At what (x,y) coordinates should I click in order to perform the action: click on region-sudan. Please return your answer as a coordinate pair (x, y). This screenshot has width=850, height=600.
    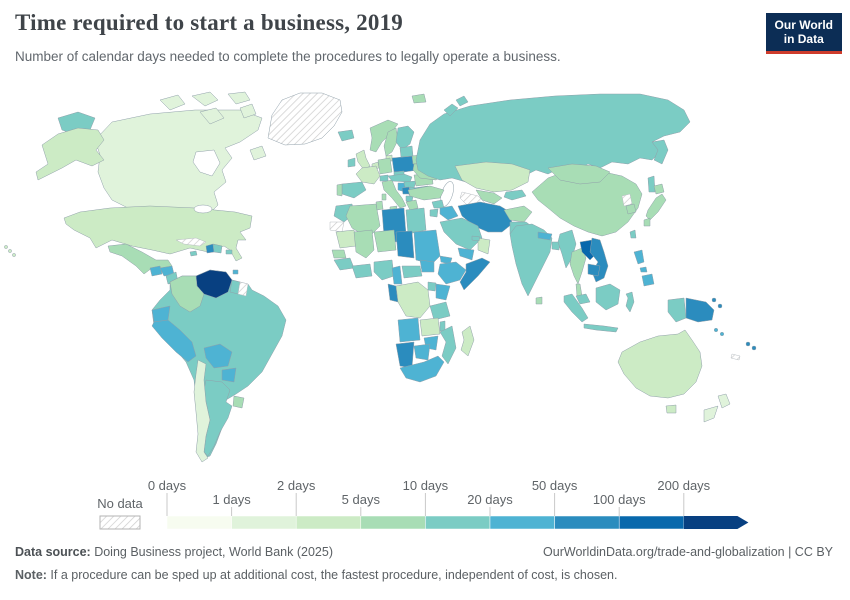
    Looking at the image, I should click on (427, 247).